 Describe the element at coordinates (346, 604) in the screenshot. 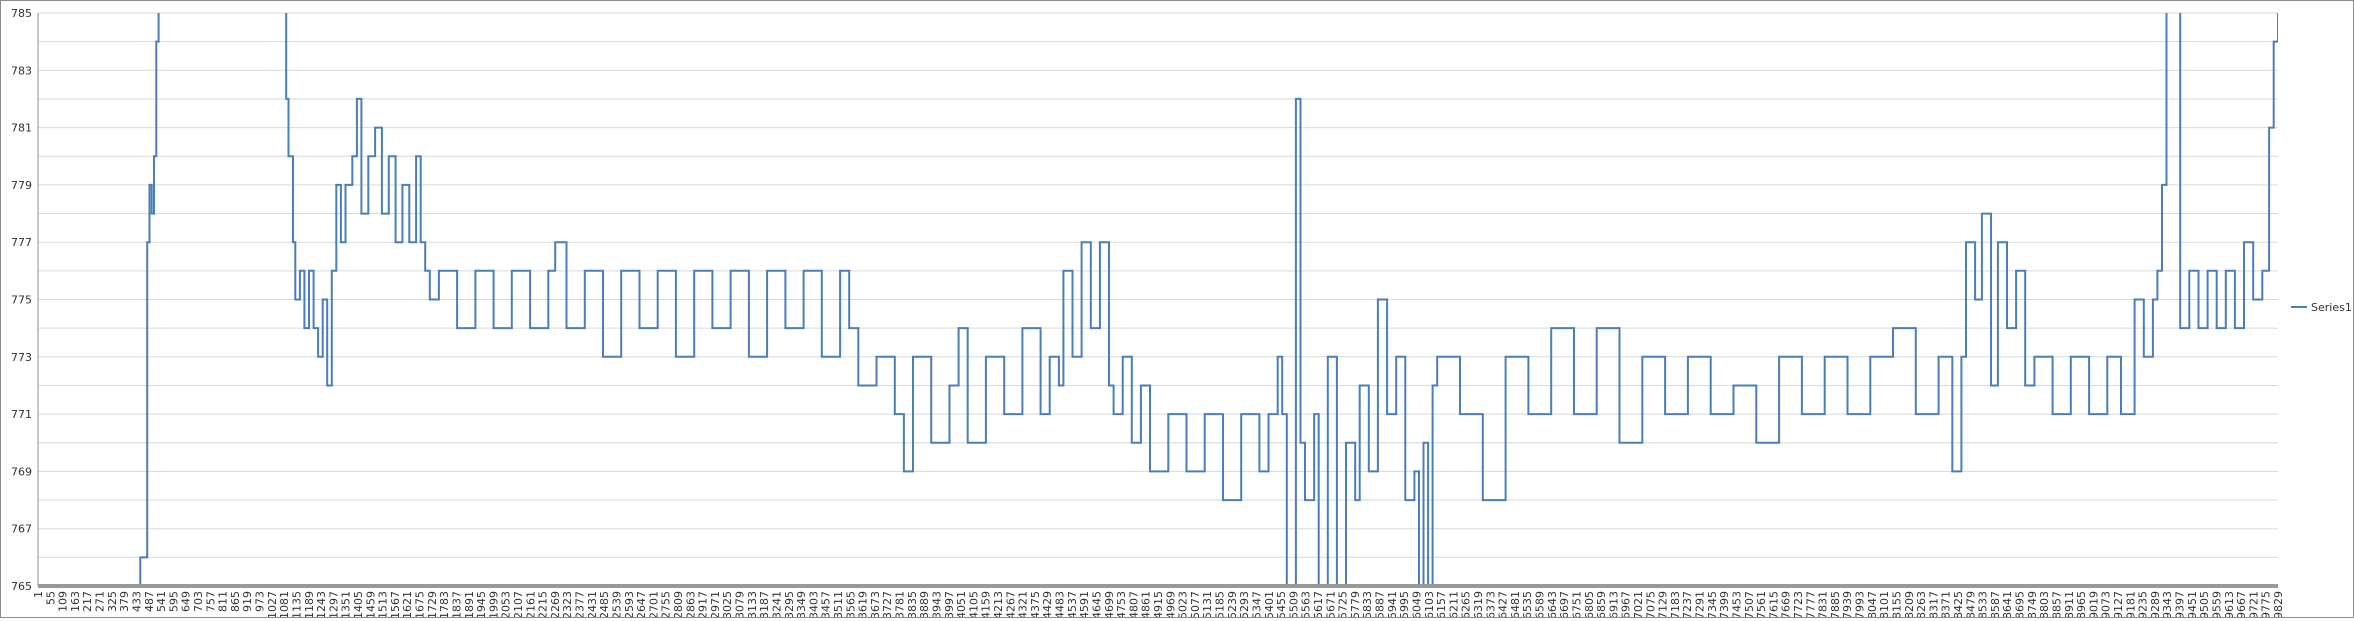

I see `x-tick-label: 1351` at that location.